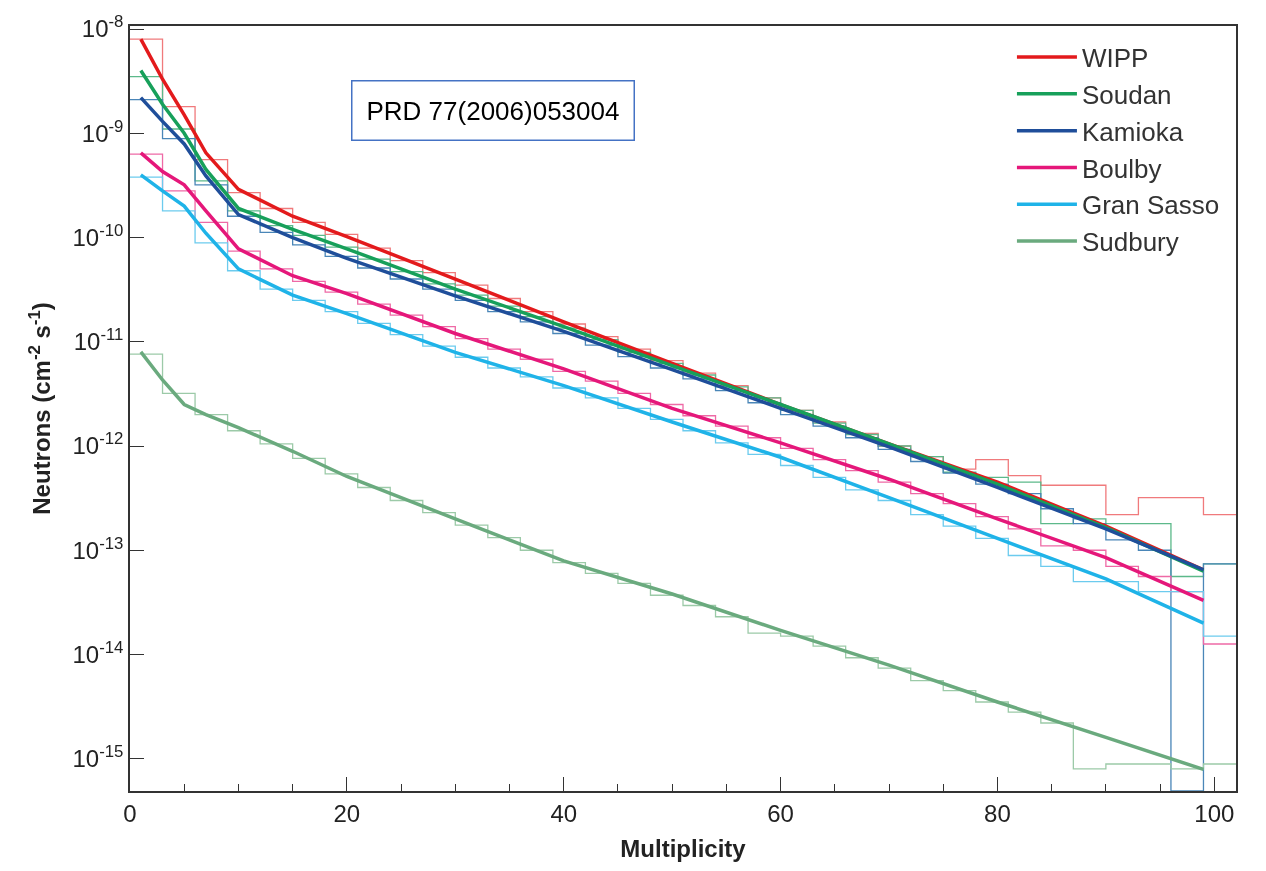 This screenshot has width=1266, height=871. I want to click on y-tick-label: 10$^{-12}$, so click(98, 444).